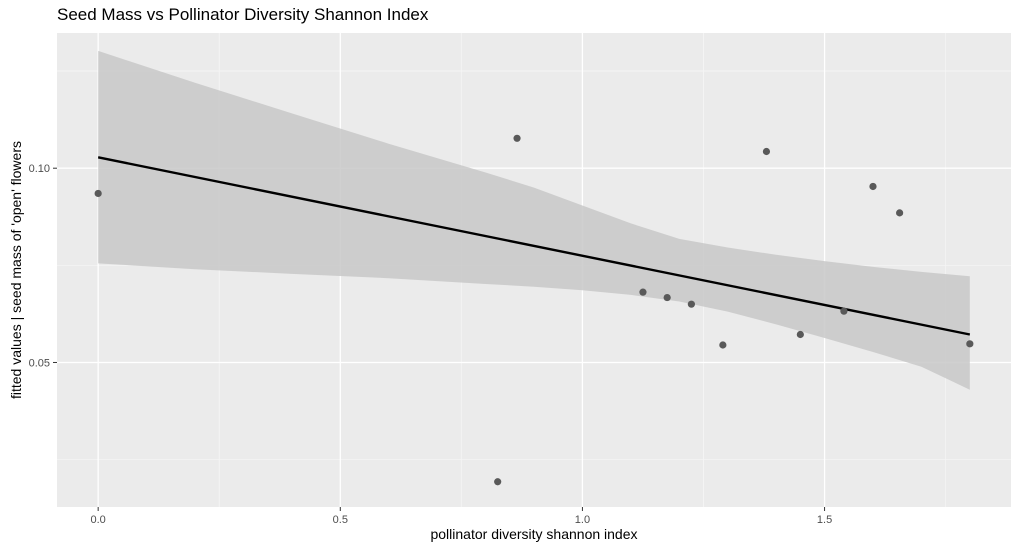  Describe the element at coordinates (39, 363) in the screenshot. I see `y-tick-label: 0.05` at that location.